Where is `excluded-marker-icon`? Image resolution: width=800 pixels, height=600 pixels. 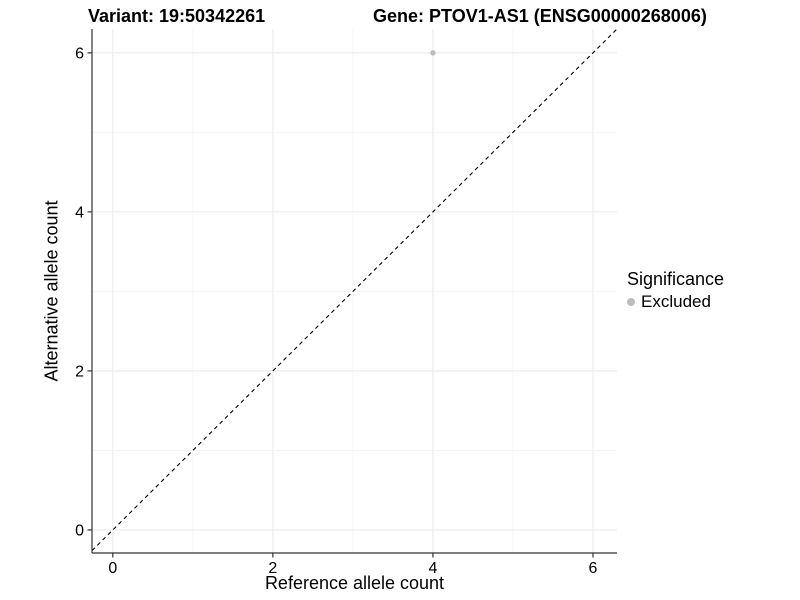
excluded-marker-icon is located at coordinates (631, 302).